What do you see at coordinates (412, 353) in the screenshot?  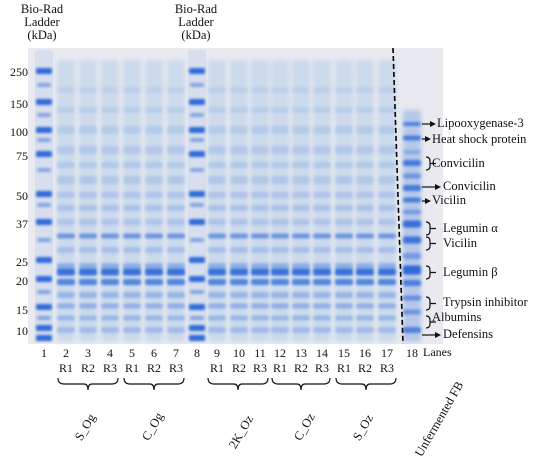 I see `lane-number: 18` at bounding box center [412, 353].